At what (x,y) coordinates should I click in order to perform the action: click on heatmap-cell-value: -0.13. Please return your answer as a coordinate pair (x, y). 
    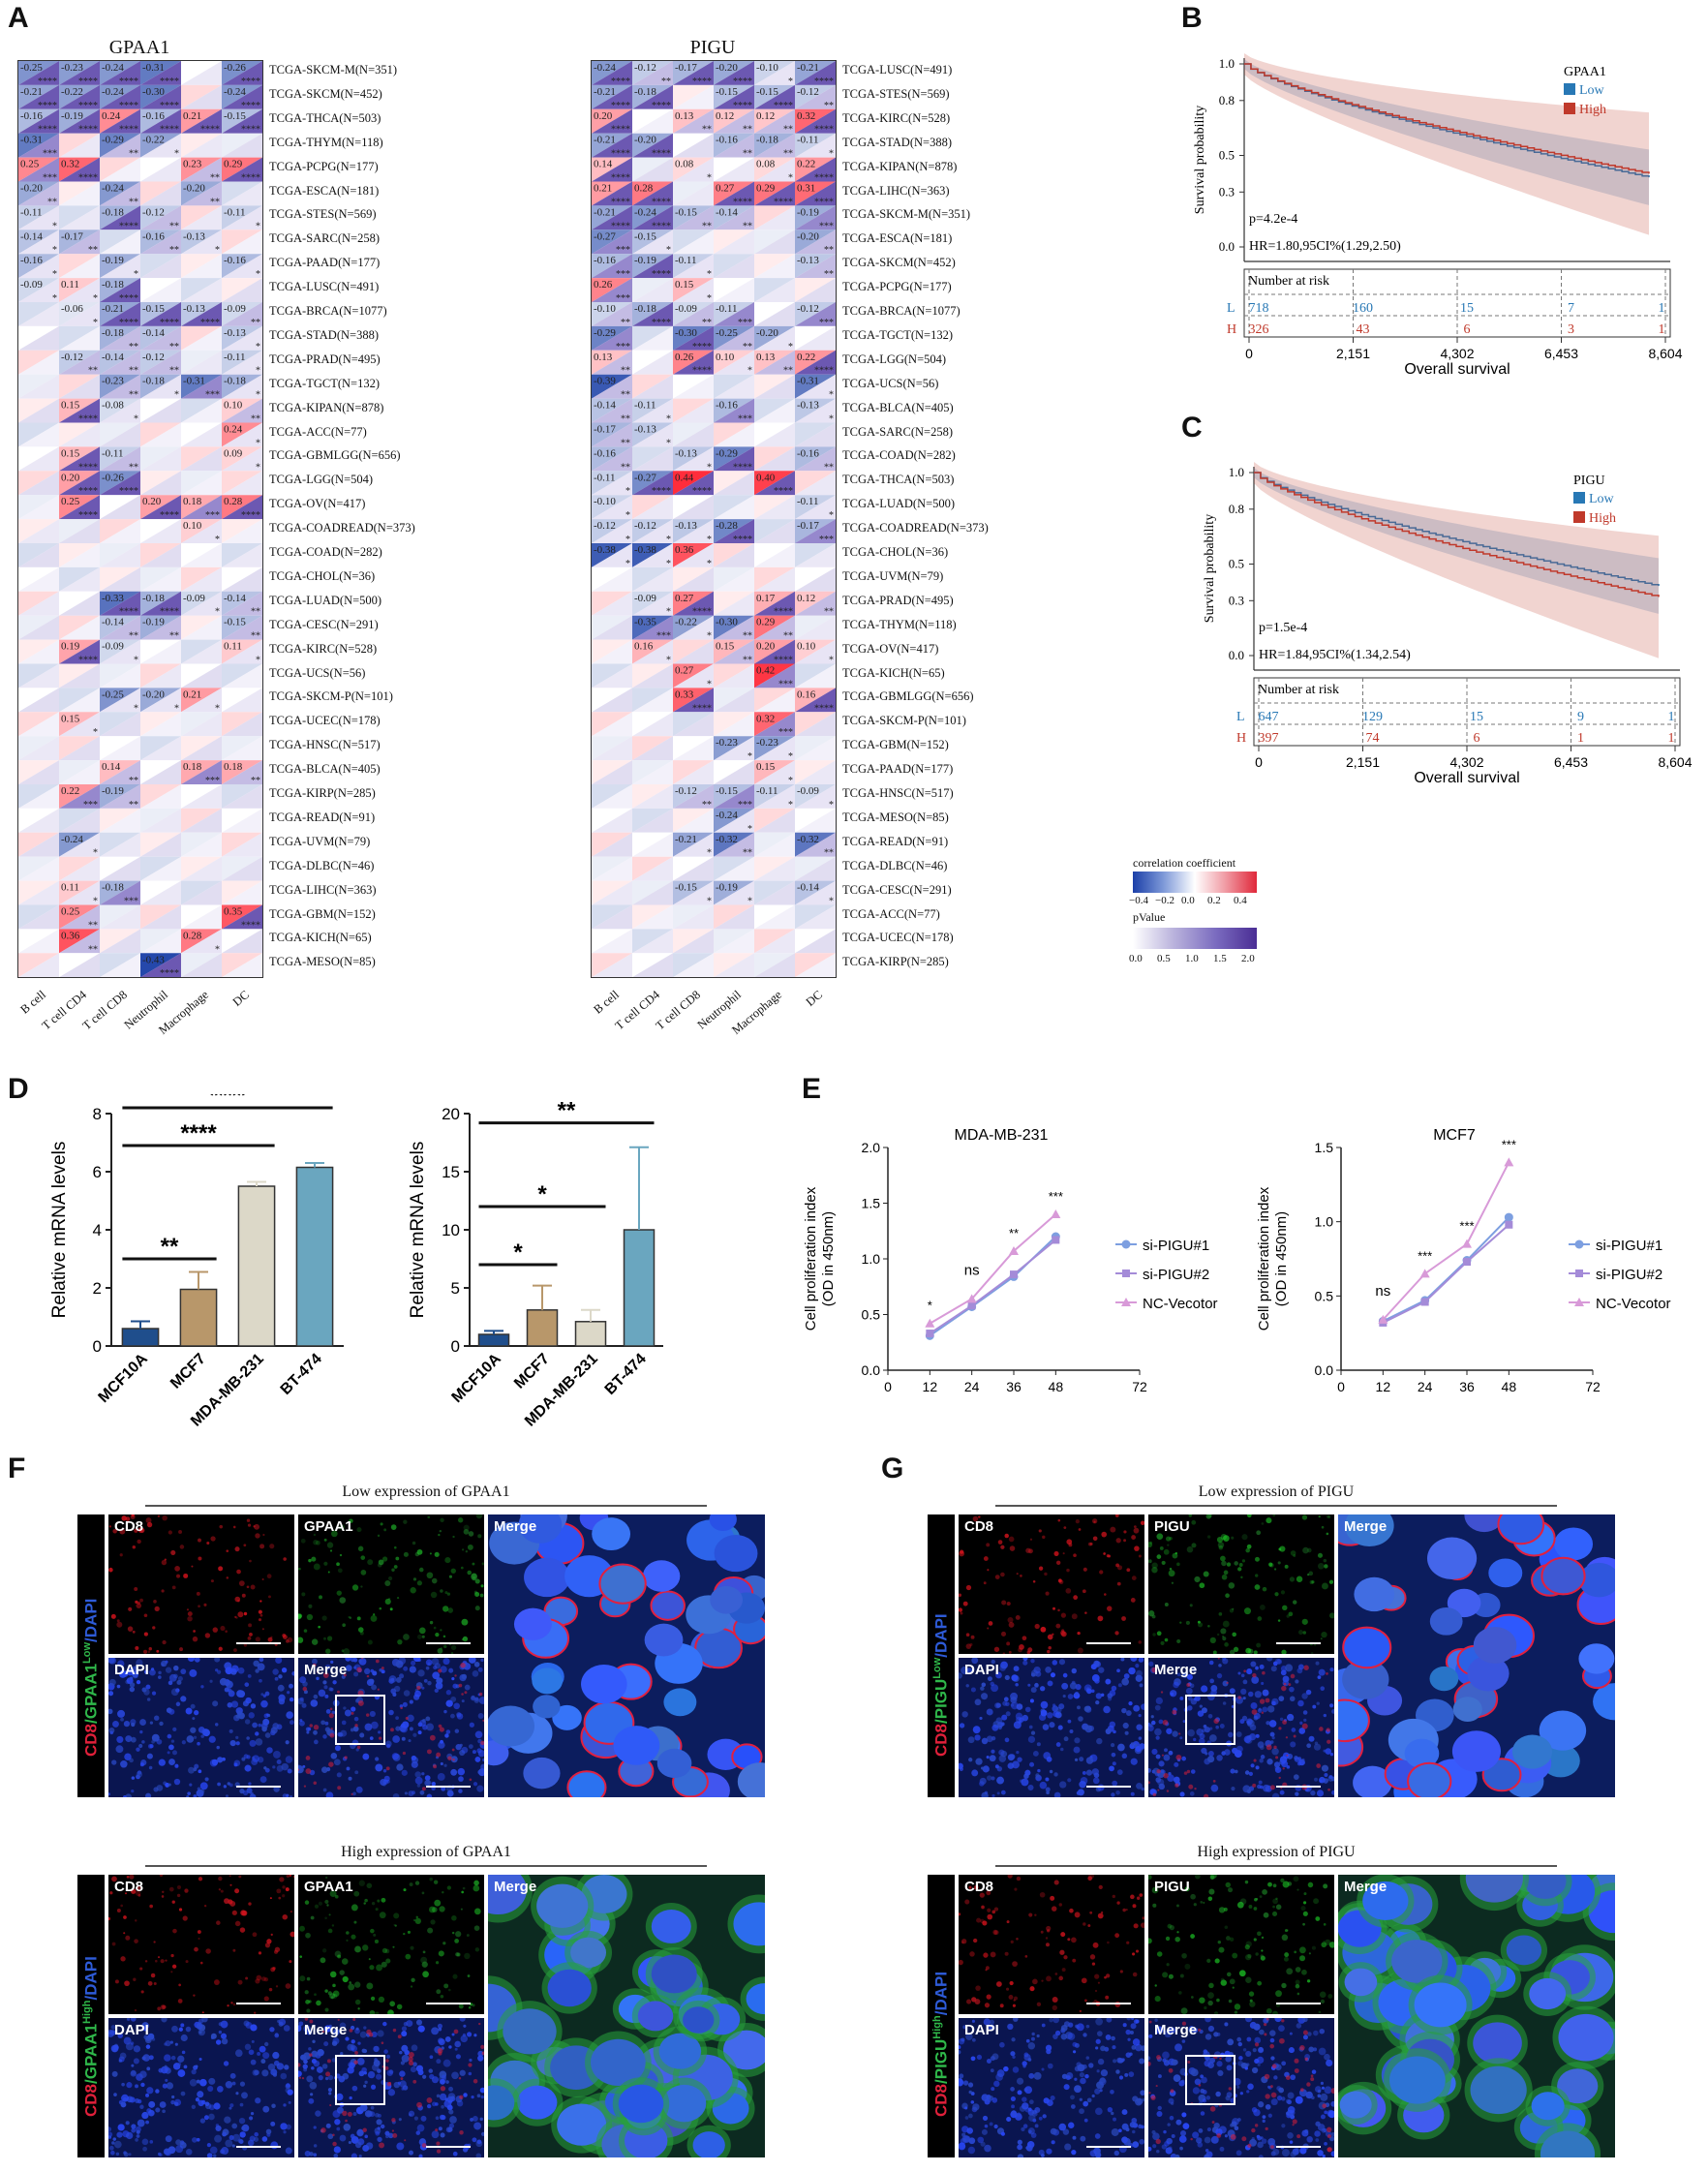
    Looking at the image, I should click on (235, 333).